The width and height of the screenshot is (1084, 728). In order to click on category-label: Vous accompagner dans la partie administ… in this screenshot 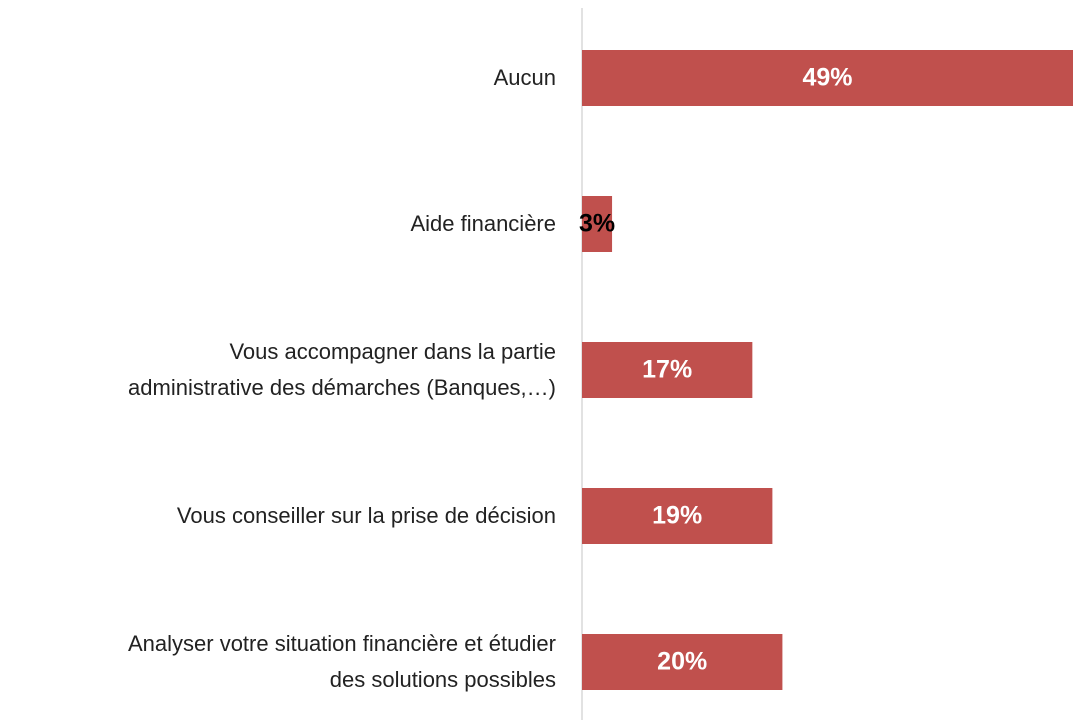, I will do `click(342, 369)`.